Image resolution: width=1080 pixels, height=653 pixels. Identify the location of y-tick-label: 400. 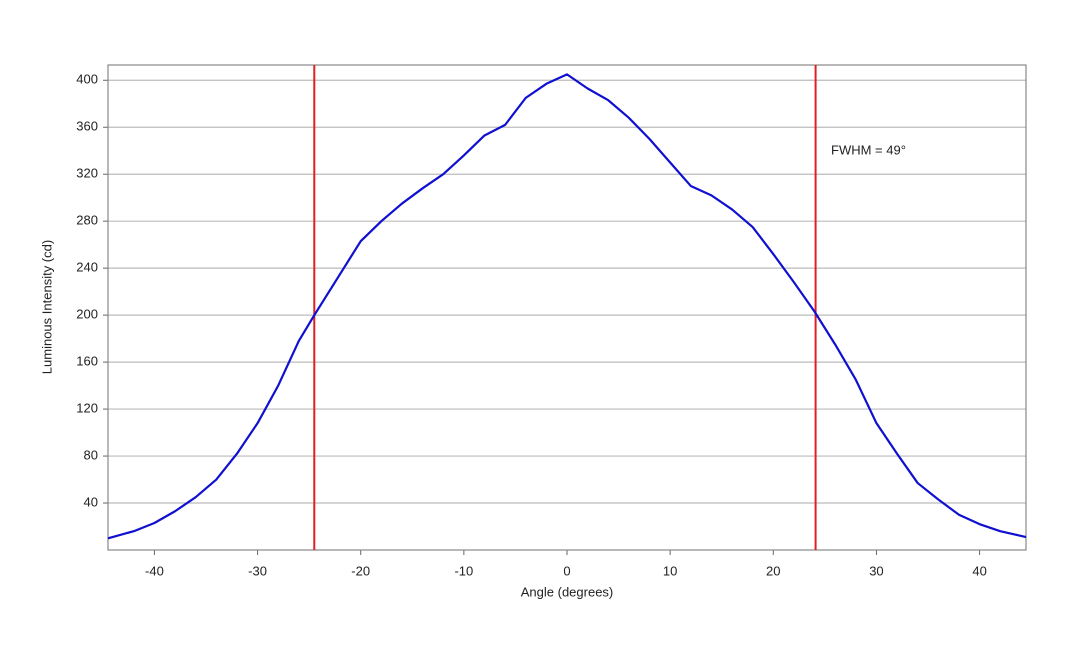
(87, 79).